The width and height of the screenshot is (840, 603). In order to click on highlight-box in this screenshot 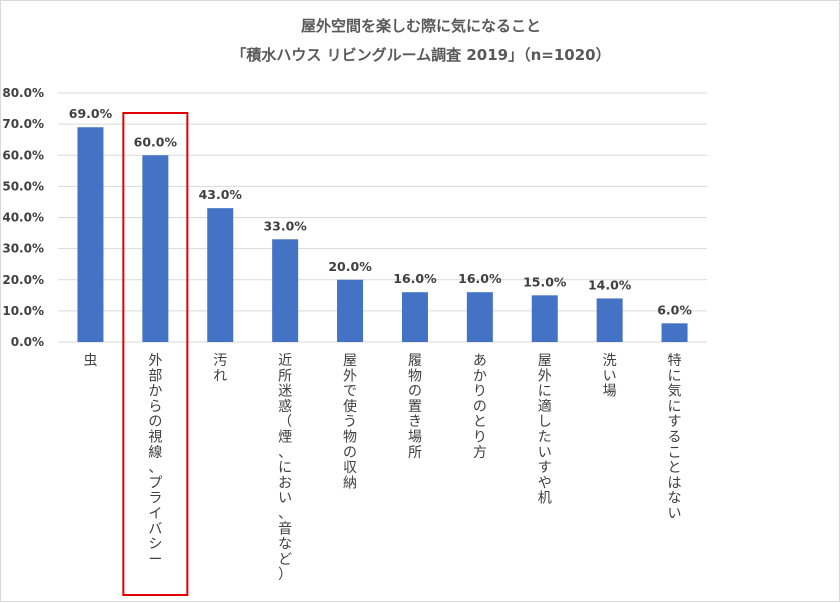, I will do `click(155, 354)`.